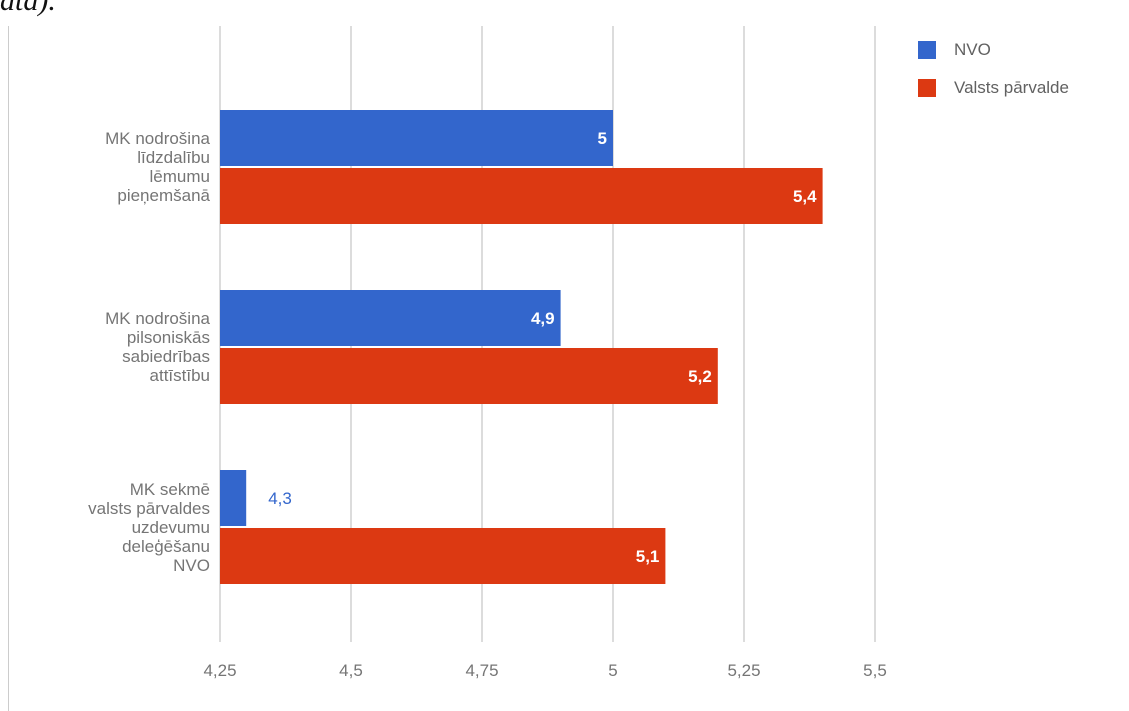 The height and width of the screenshot is (711, 1129). Describe the element at coordinates (700, 376) in the screenshot. I see `data-label: 5,2` at that location.